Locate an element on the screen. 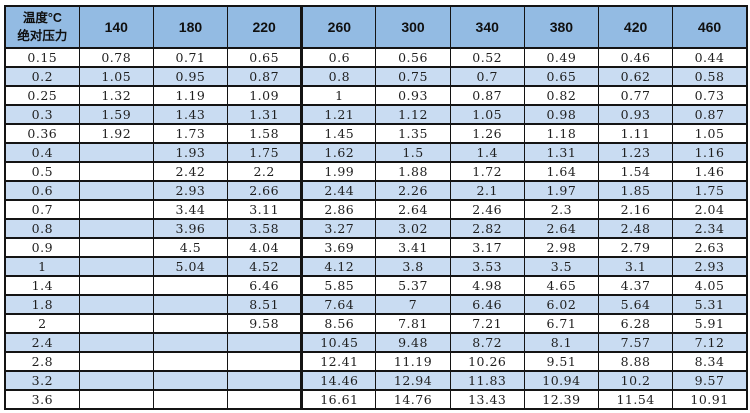 Image resolution: width=750 pixels, height=413 pixels. table-cell: 4.5 is located at coordinates (190, 247).